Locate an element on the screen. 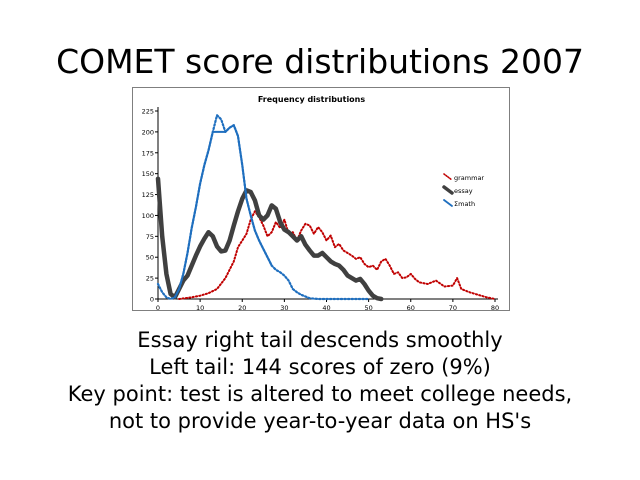  x-tick-label: 20 is located at coordinates (242, 307).